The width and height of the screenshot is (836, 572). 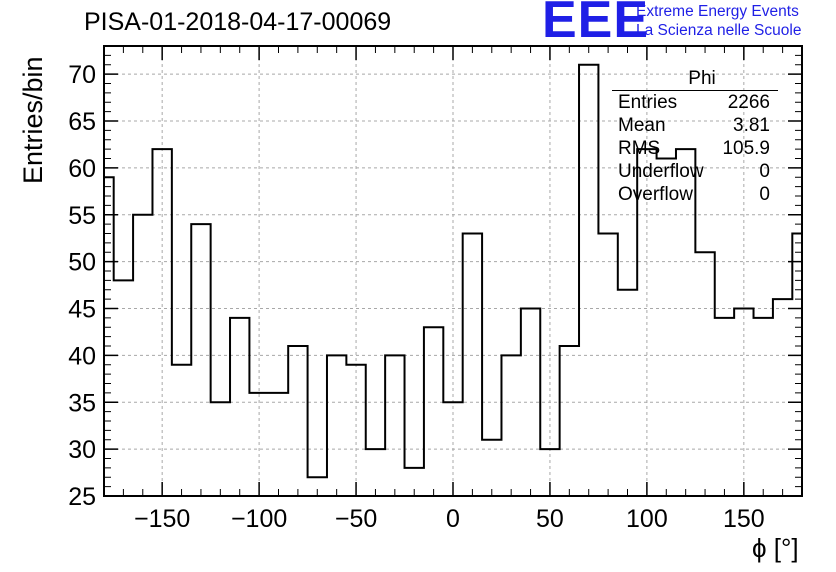 What do you see at coordinates (82, 403) in the screenshot?
I see `y-tick-label: 35` at bounding box center [82, 403].